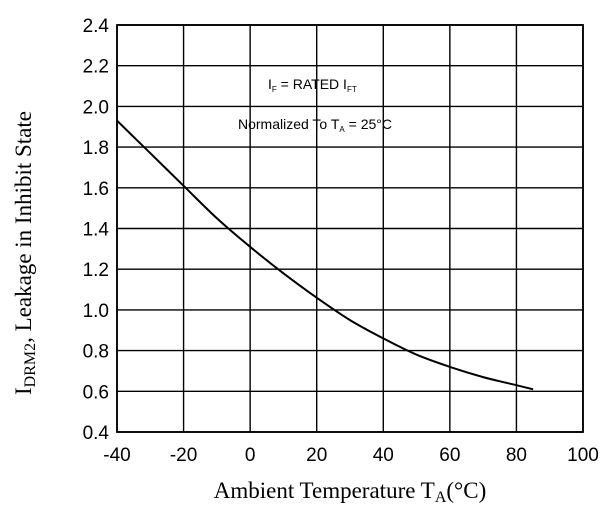 This screenshot has width=608, height=505. What do you see at coordinates (96, 352) in the screenshot?
I see `y-tick-label: 0.8` at bounding box center [96, 352].